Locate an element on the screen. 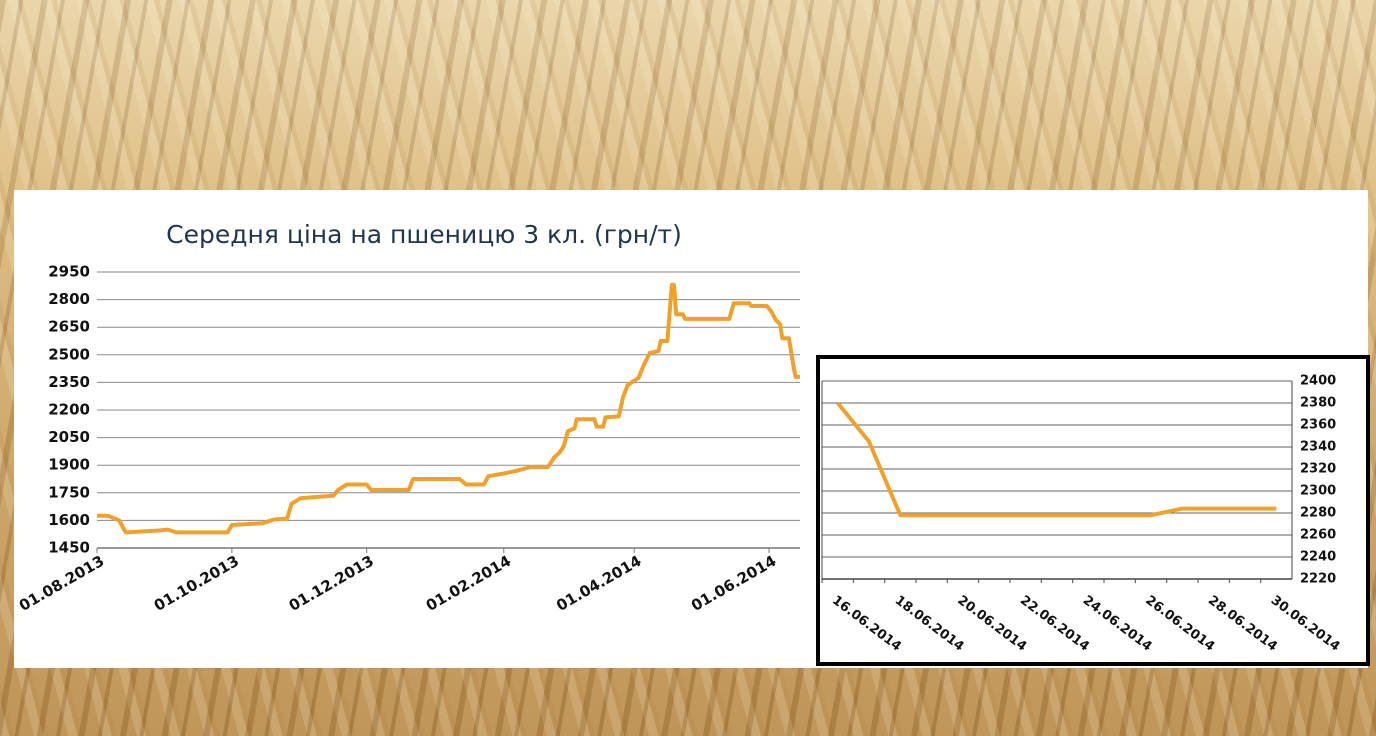 The width and height of the screenshot is (1376, 736). y-tick-label: 2260 is located at coordinates (1318, 535).